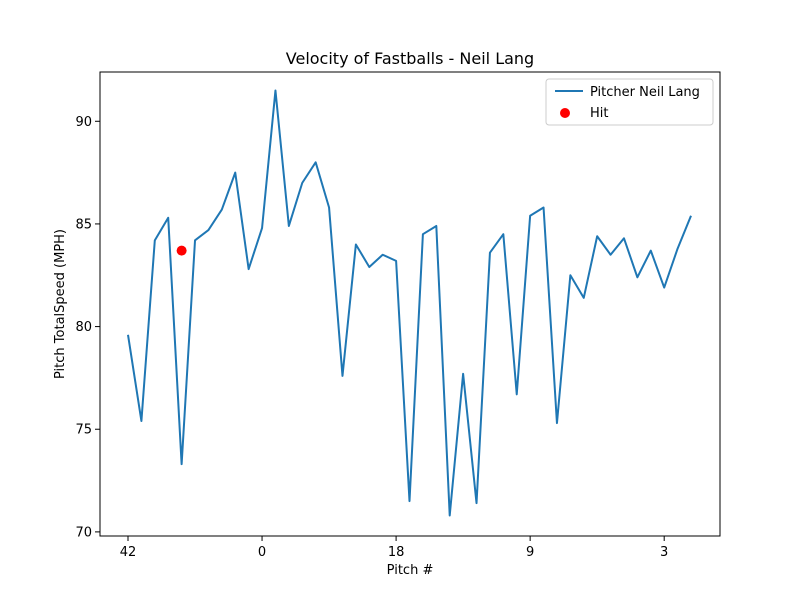 The width and height of the screenshot is (800, 600). Describe the element at coordinates (530, 552) in the screenshot. I see `x-tick-label: 9` at that location.